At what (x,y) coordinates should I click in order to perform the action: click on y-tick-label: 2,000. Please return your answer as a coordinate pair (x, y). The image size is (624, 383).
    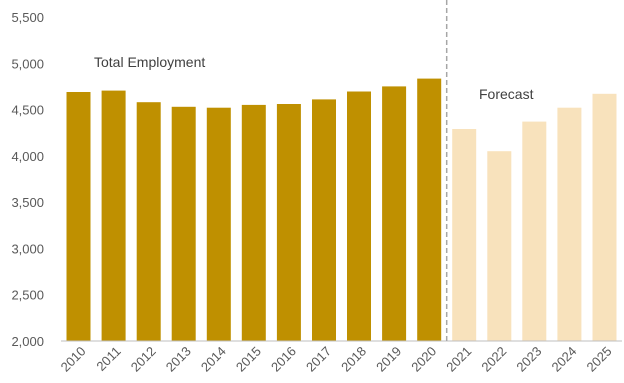
    Looking at the image, I should click on (27, 341).